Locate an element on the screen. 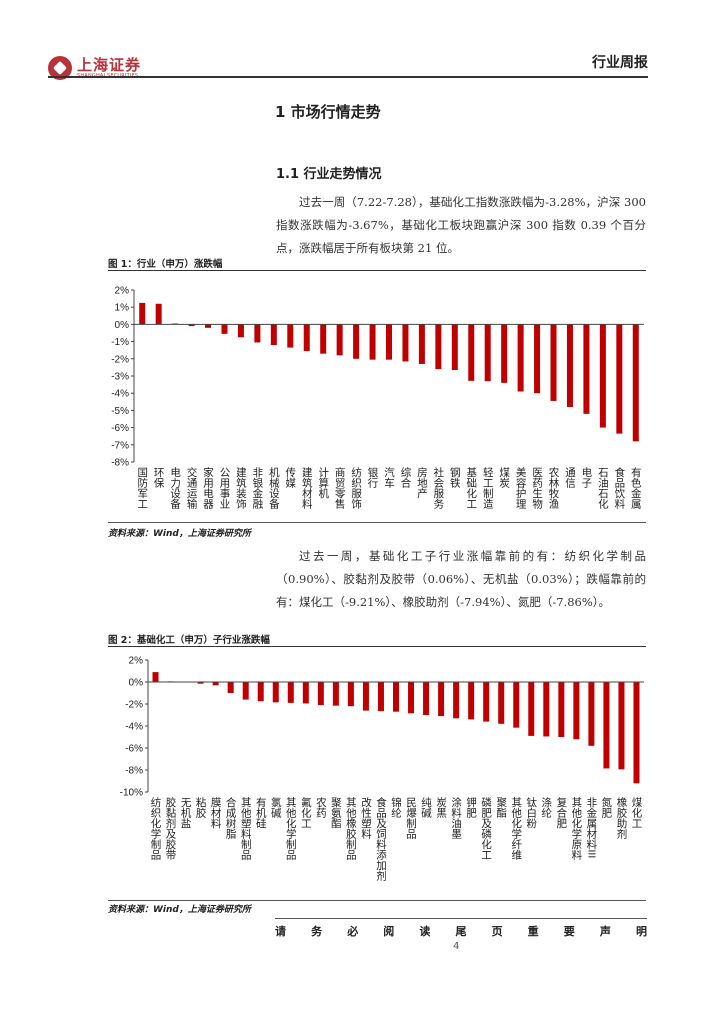 Image resolution: width=724 pixels, height=1024 pixels. figure1-bottom-rule is located at coordinates (377, 522).